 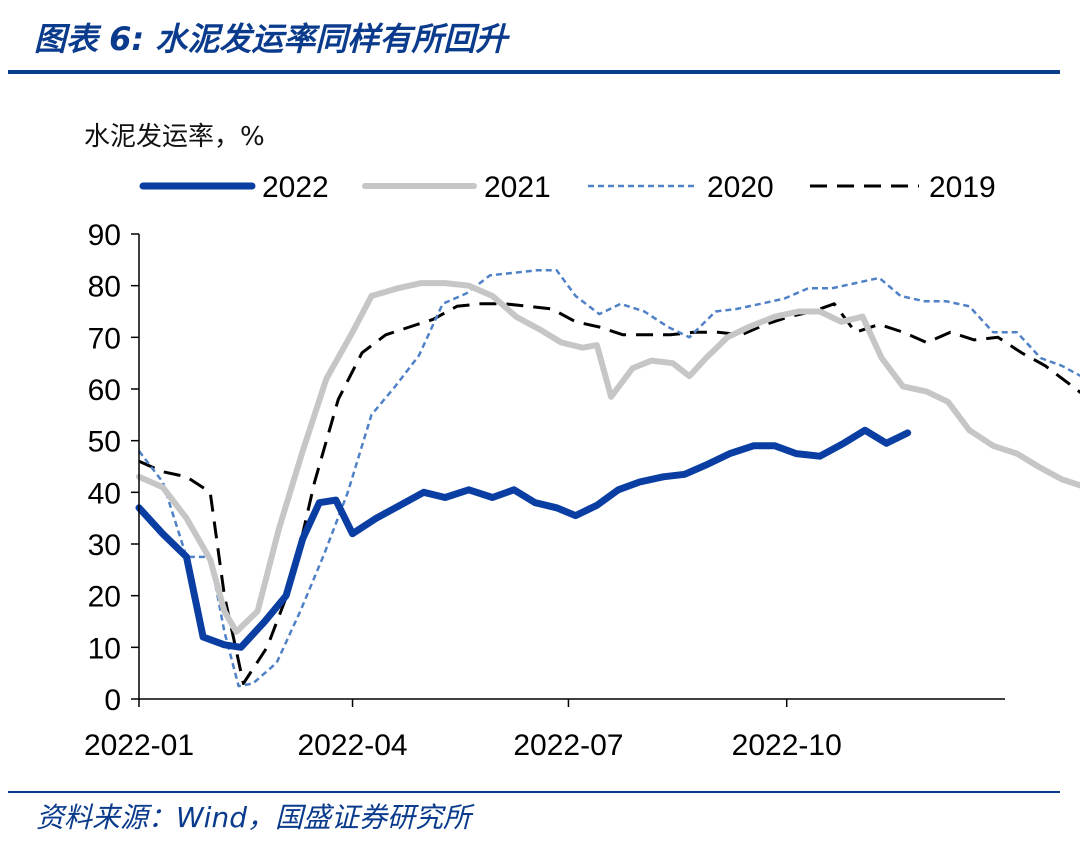 I want to click on y-tick-label: 70, so click(x=104, y=338).